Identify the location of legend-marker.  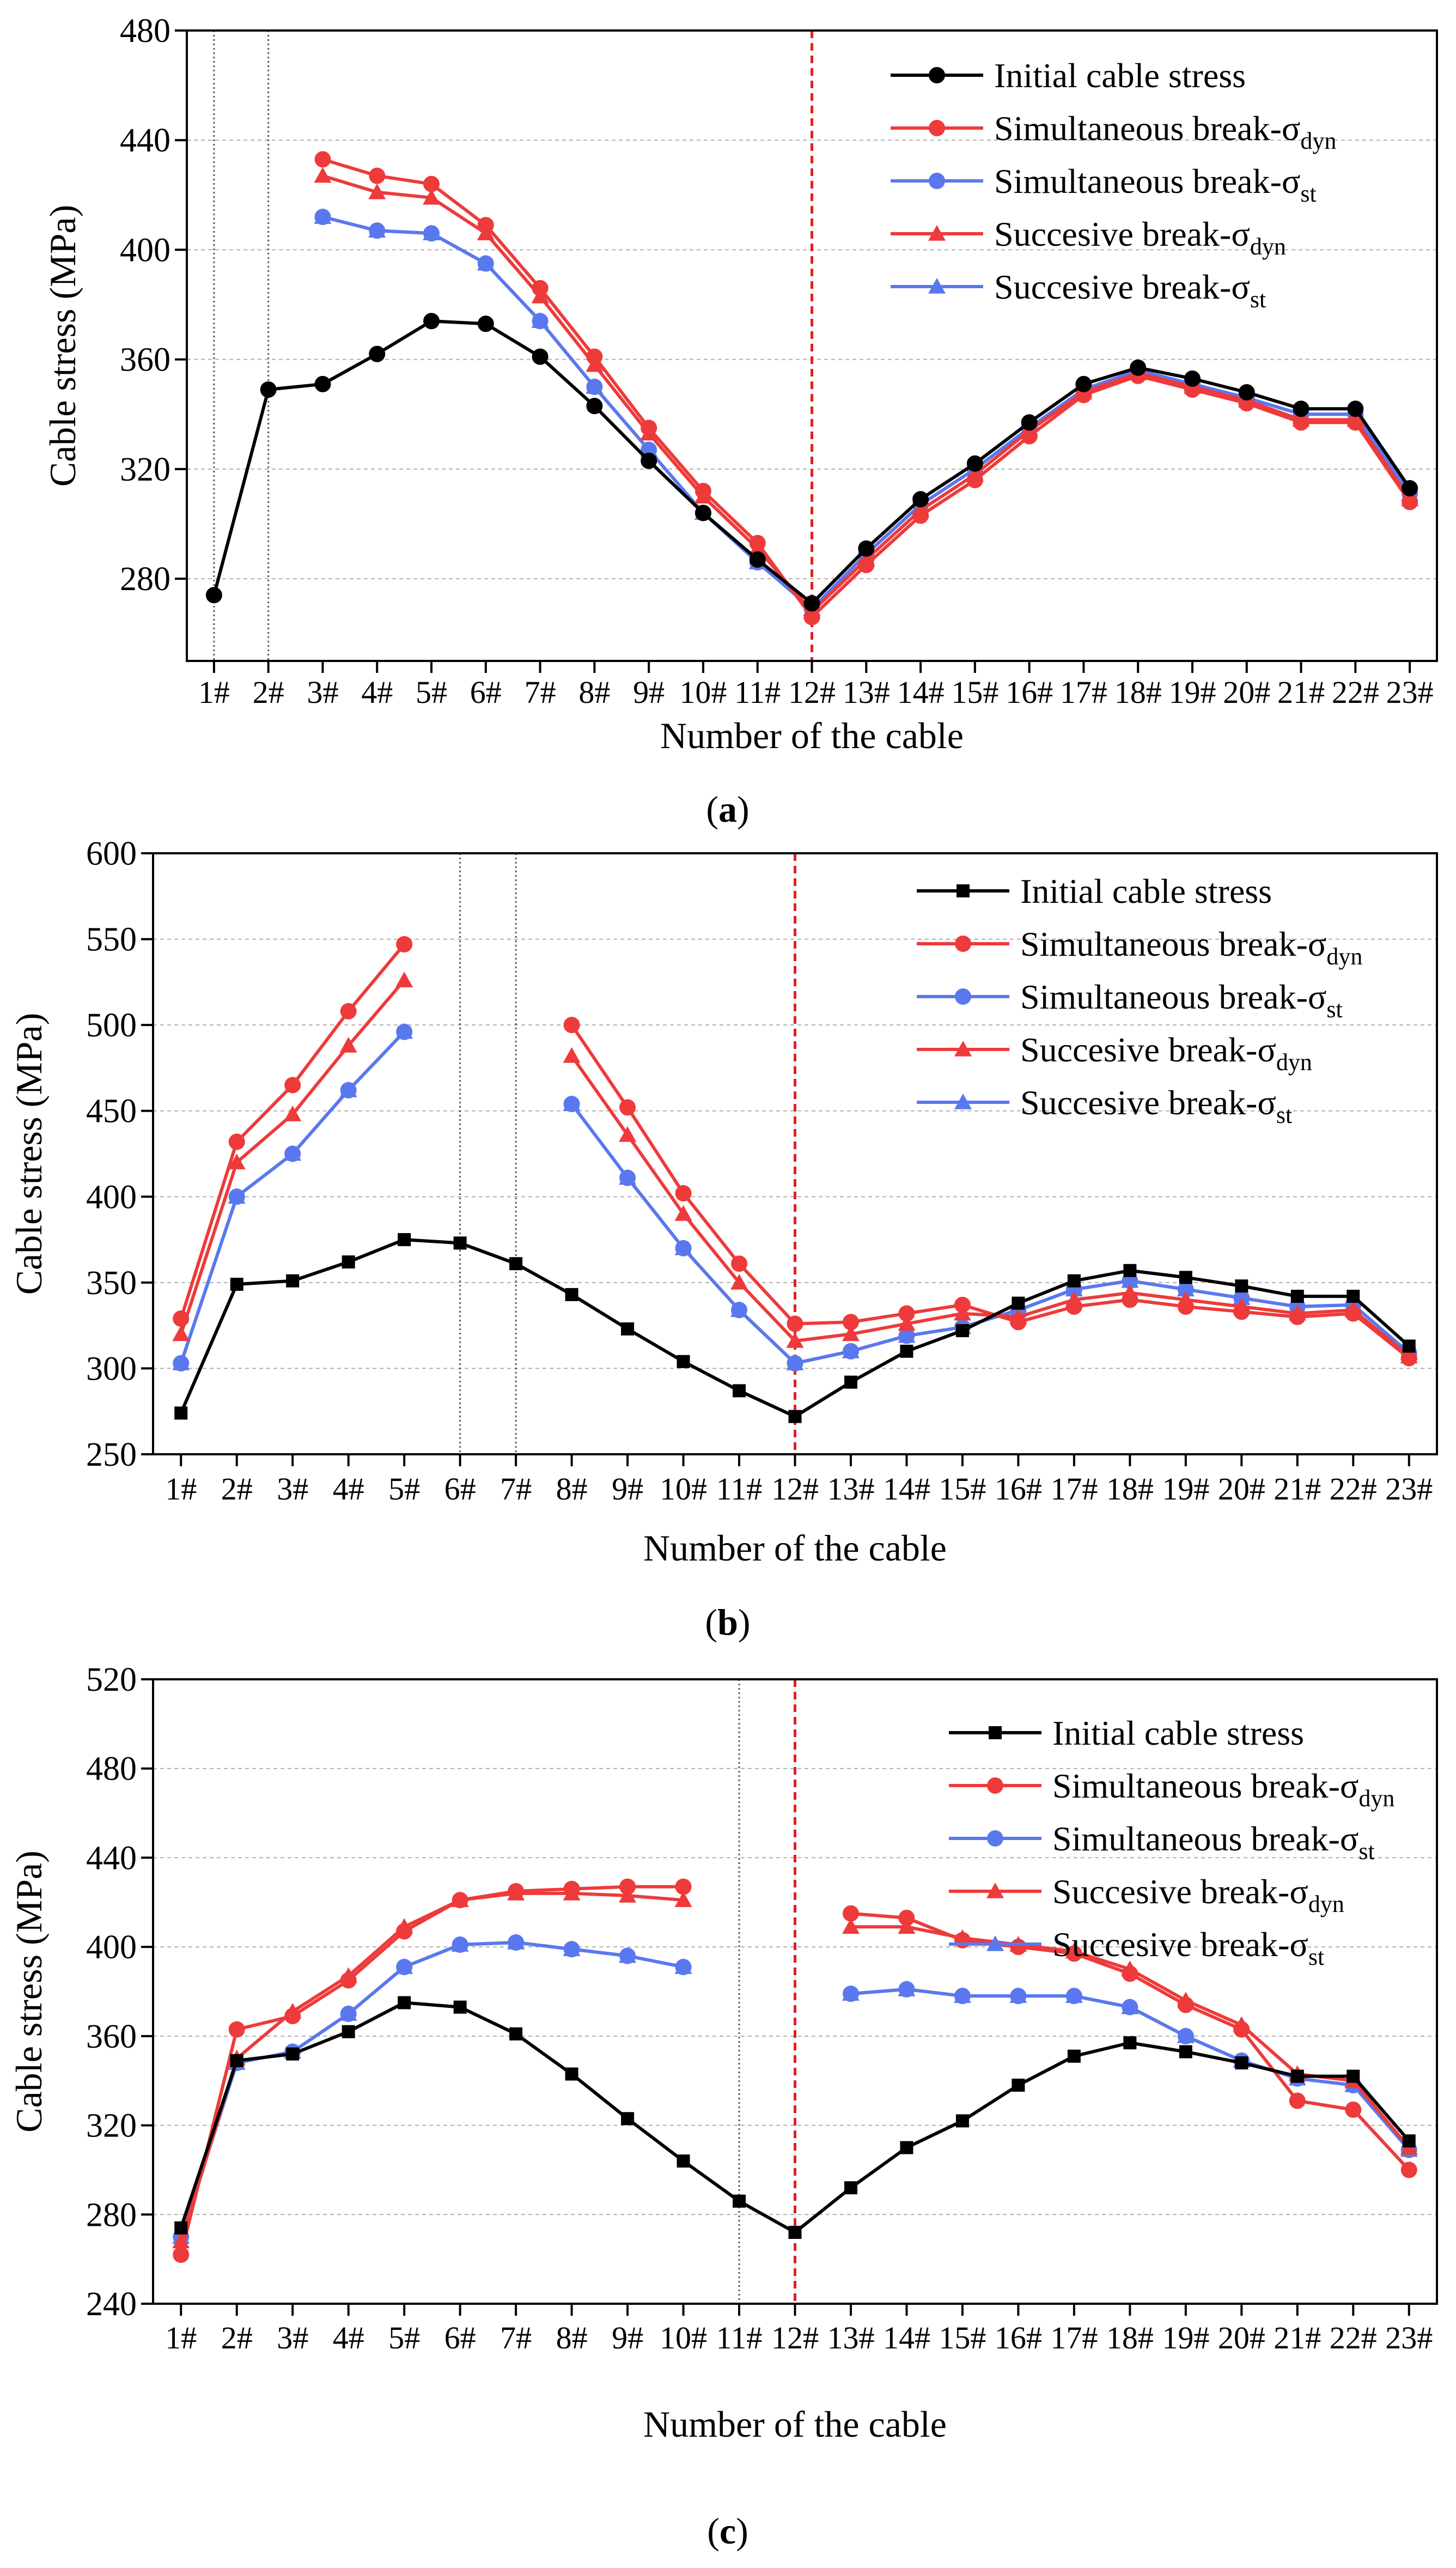
(963, 944).